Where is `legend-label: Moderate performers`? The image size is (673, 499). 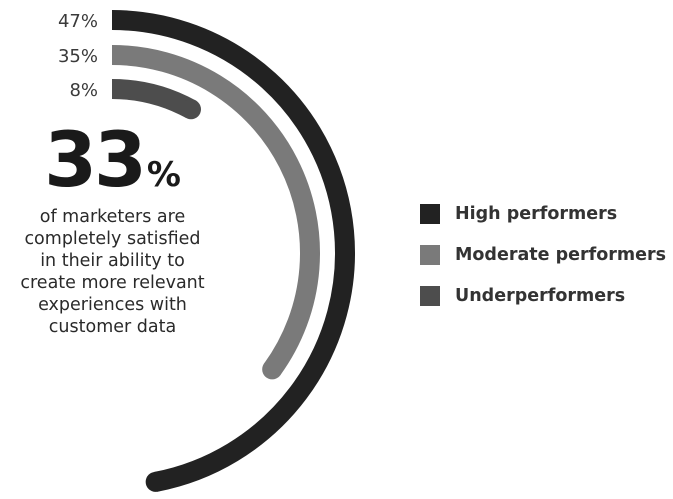 legend-label: Moderate performers is located at coordinates (561, 254).